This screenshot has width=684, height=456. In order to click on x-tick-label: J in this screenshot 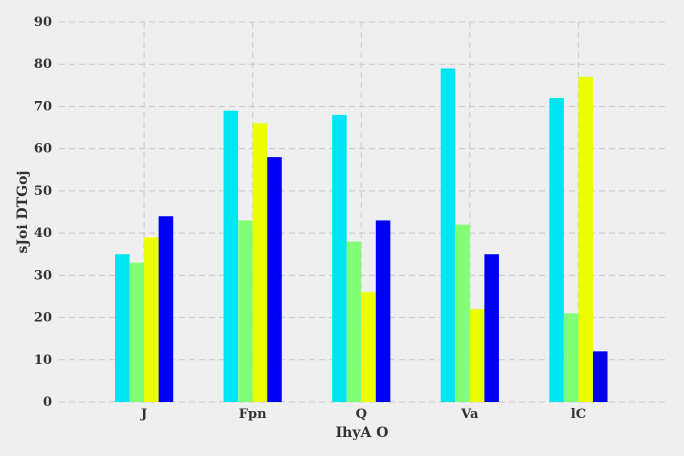, I will do `click(143, 414)`.